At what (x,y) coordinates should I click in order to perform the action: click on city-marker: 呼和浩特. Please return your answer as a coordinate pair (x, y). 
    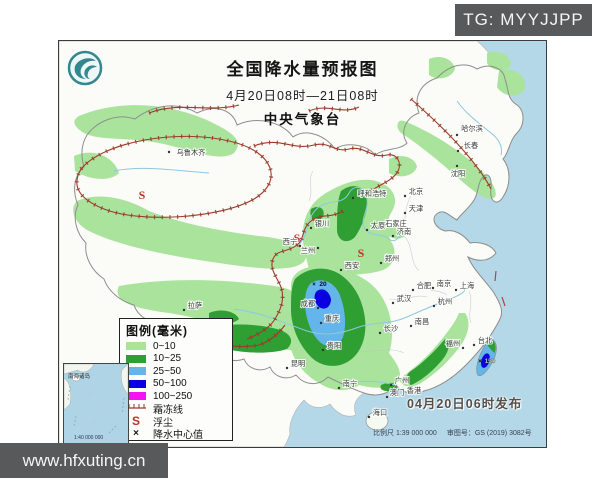
    Looking at the image, I should click on (369, 194).